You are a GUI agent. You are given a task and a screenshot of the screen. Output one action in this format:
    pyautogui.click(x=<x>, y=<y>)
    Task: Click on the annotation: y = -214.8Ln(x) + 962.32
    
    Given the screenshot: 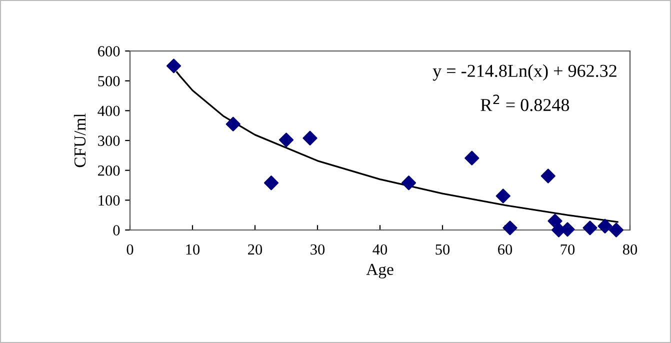 What is the action you would take?
    pyautogui.click(x=524, y=72)
    